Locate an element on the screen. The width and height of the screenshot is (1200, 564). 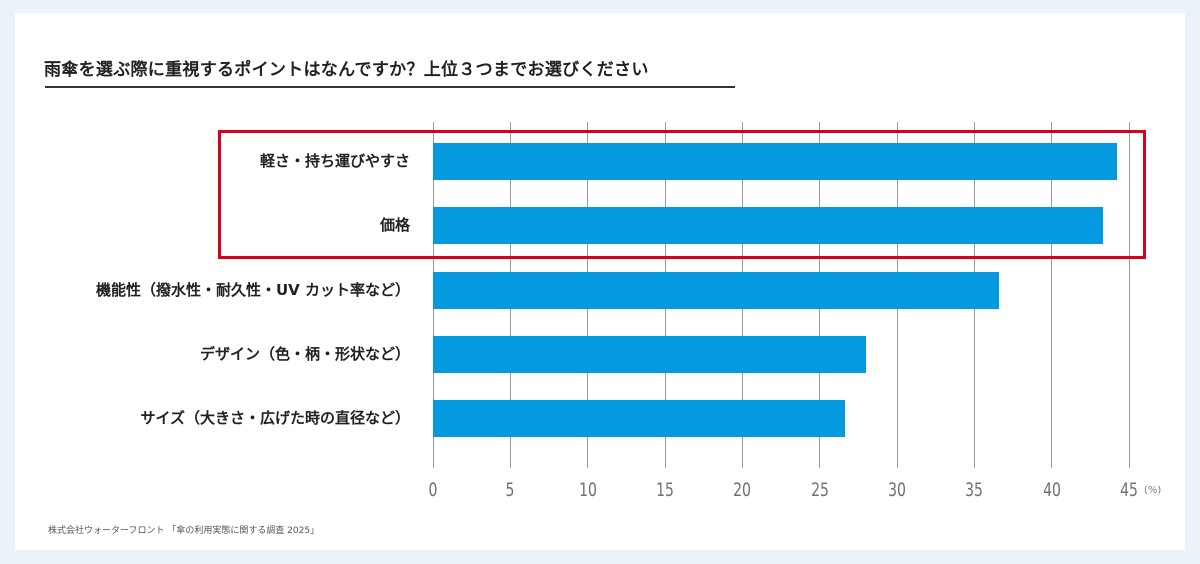
x-tick-label: 0 is located at coordinates (433, 490).